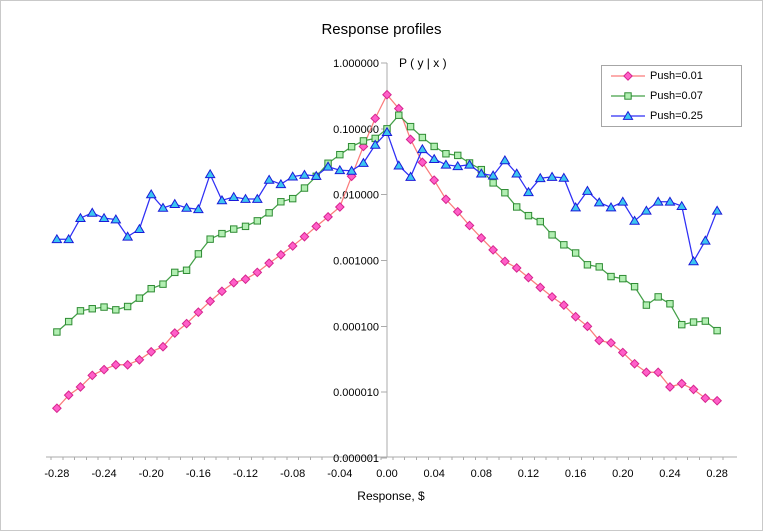  Describe the element at coordinates (628, 96) in the screenshot. I see `legend-swatch-square-icon` at that location.